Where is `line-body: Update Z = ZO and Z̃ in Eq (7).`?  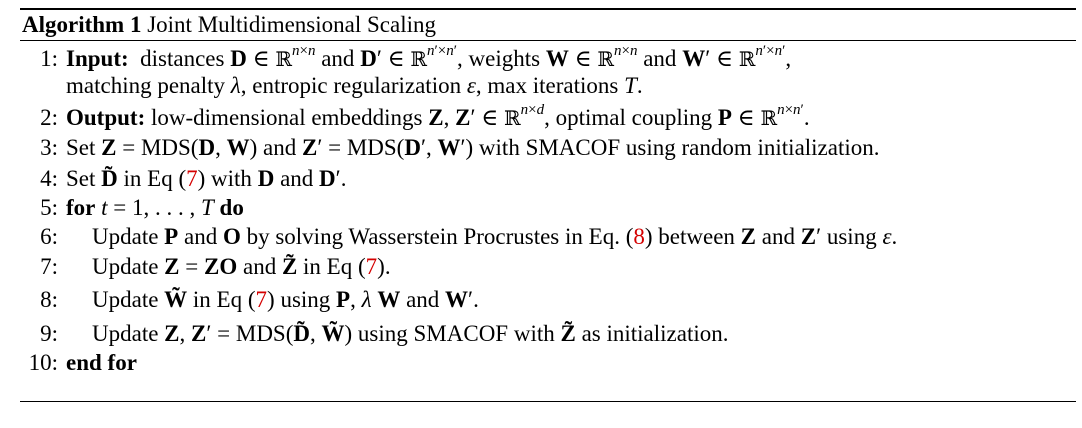
line-body: Update Z = ZO and Z̃ in Eq (7). is located at coordinates (241, 266).